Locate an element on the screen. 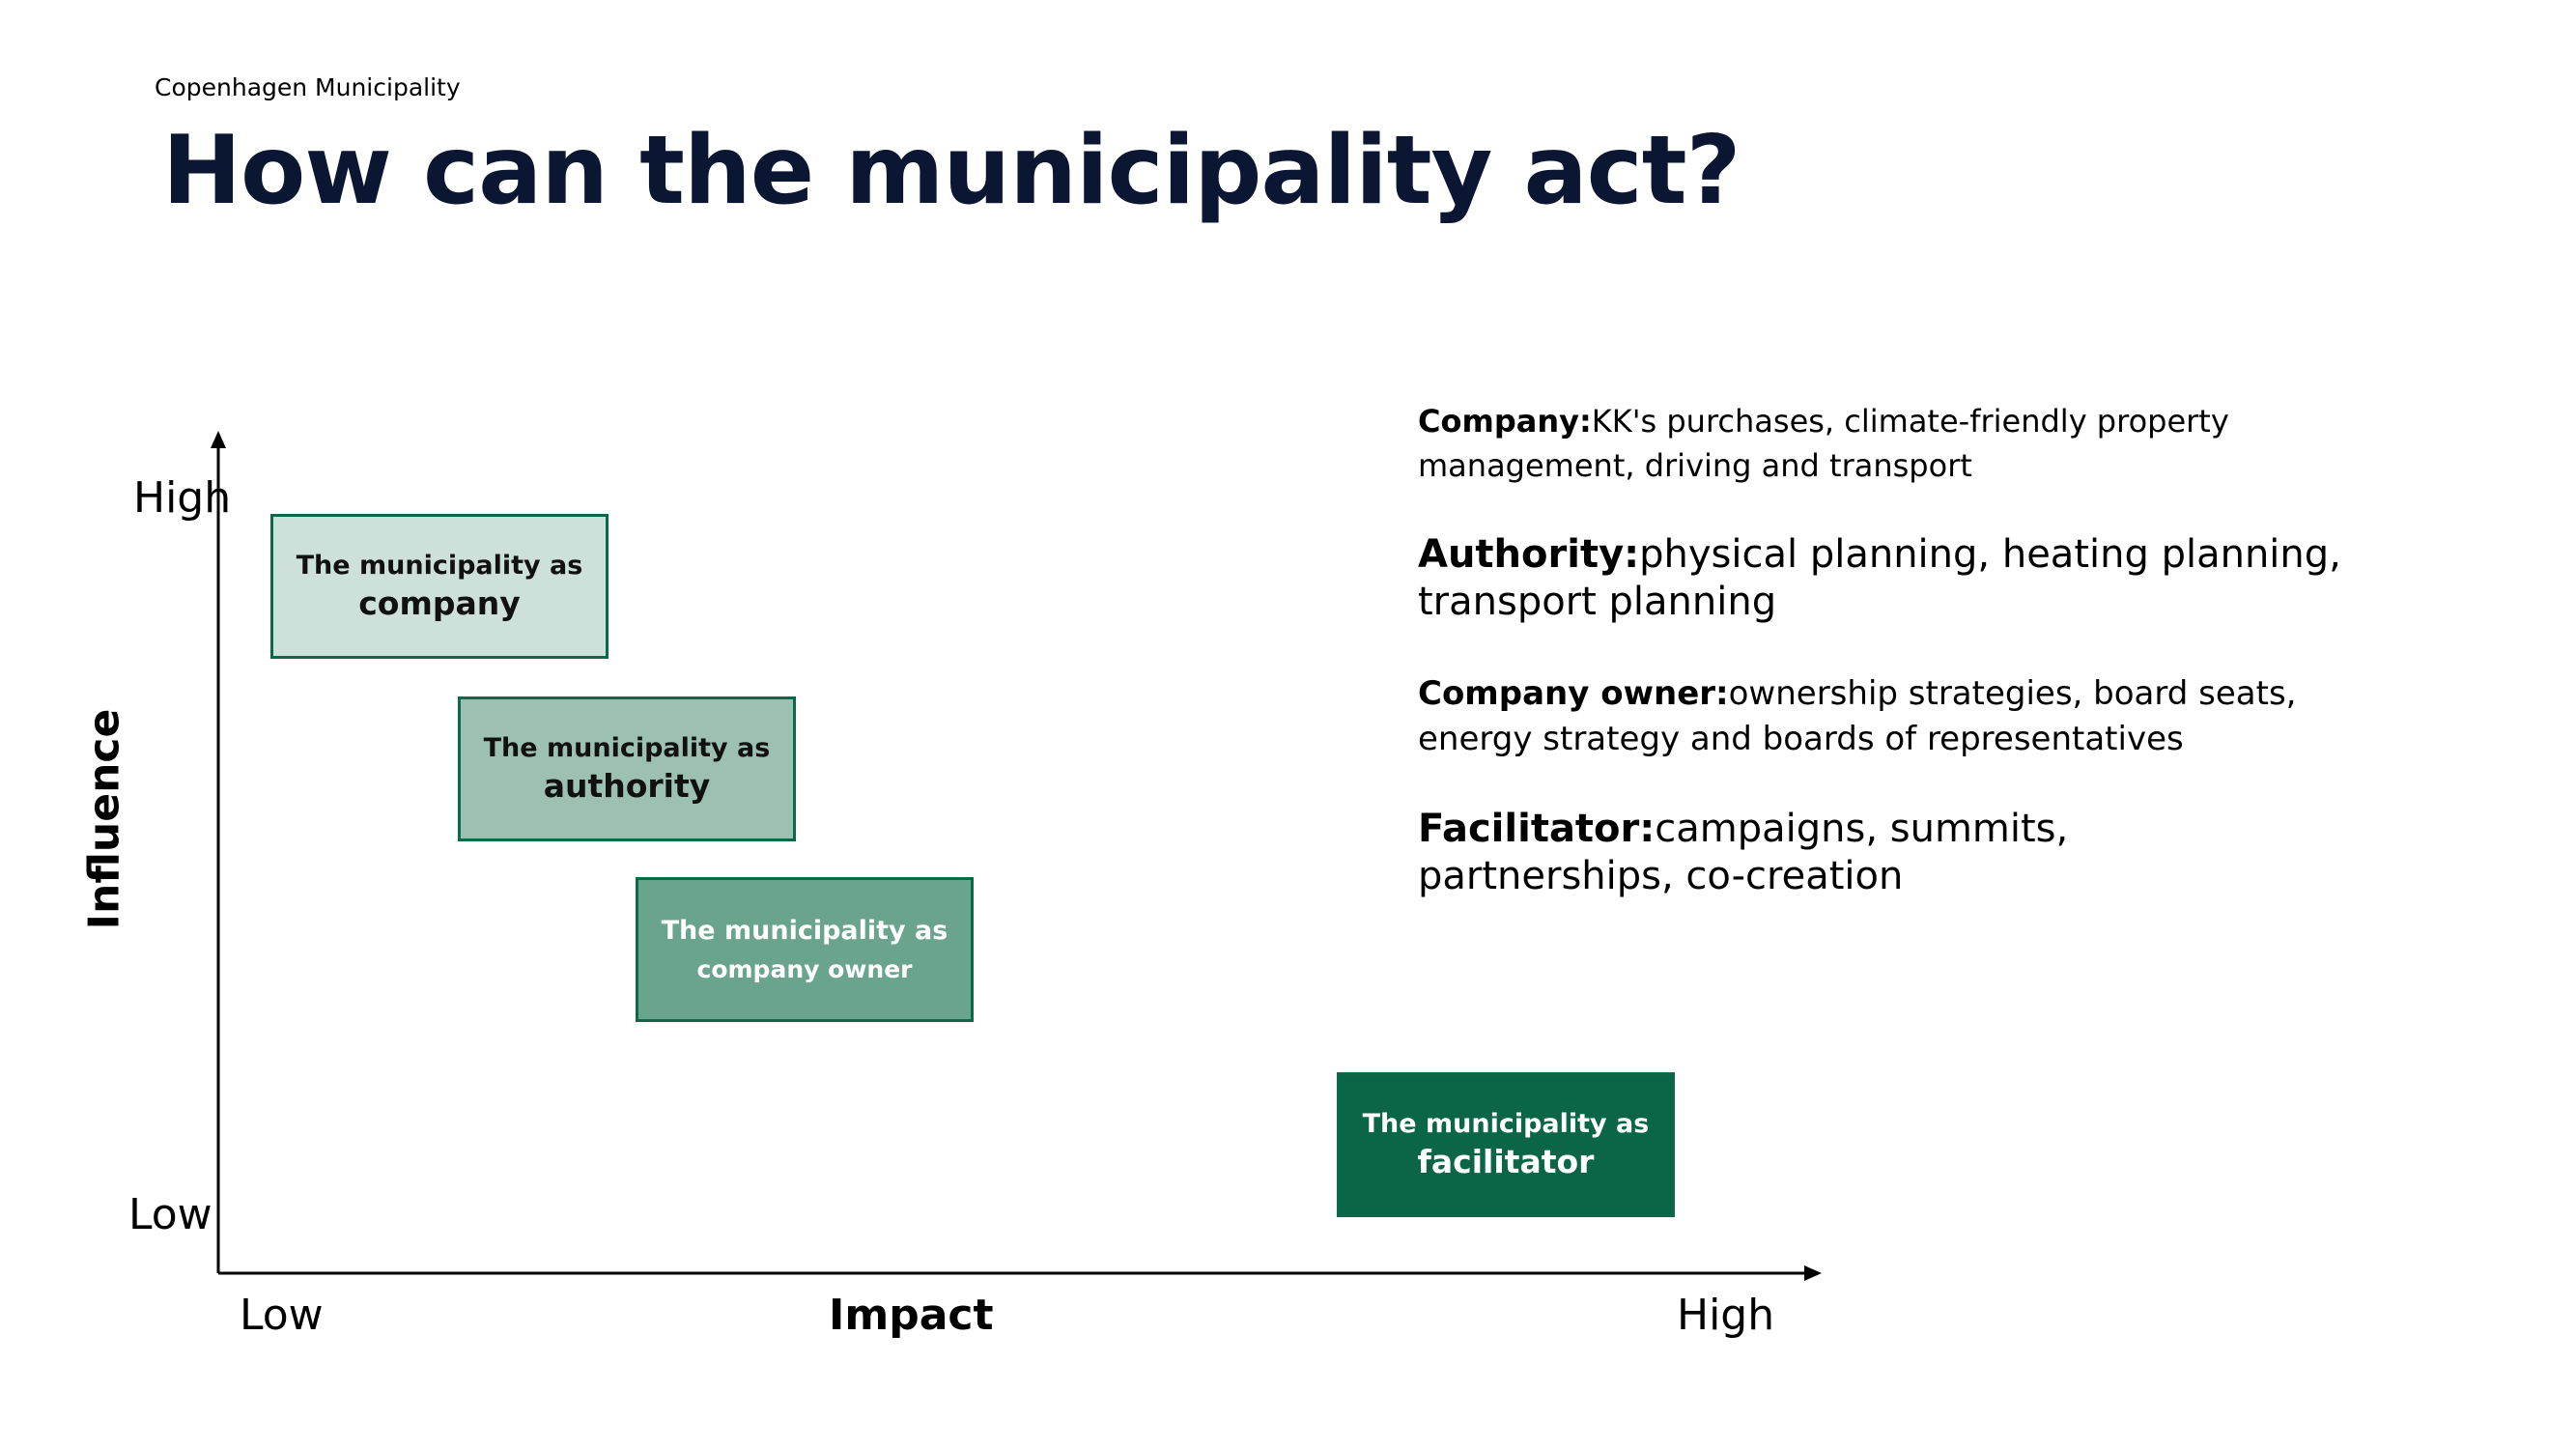 Image resolution: width=2576 pixels, height=1449 pixels. box-company-owner-role: company owner is located at coordinates (804, 969).